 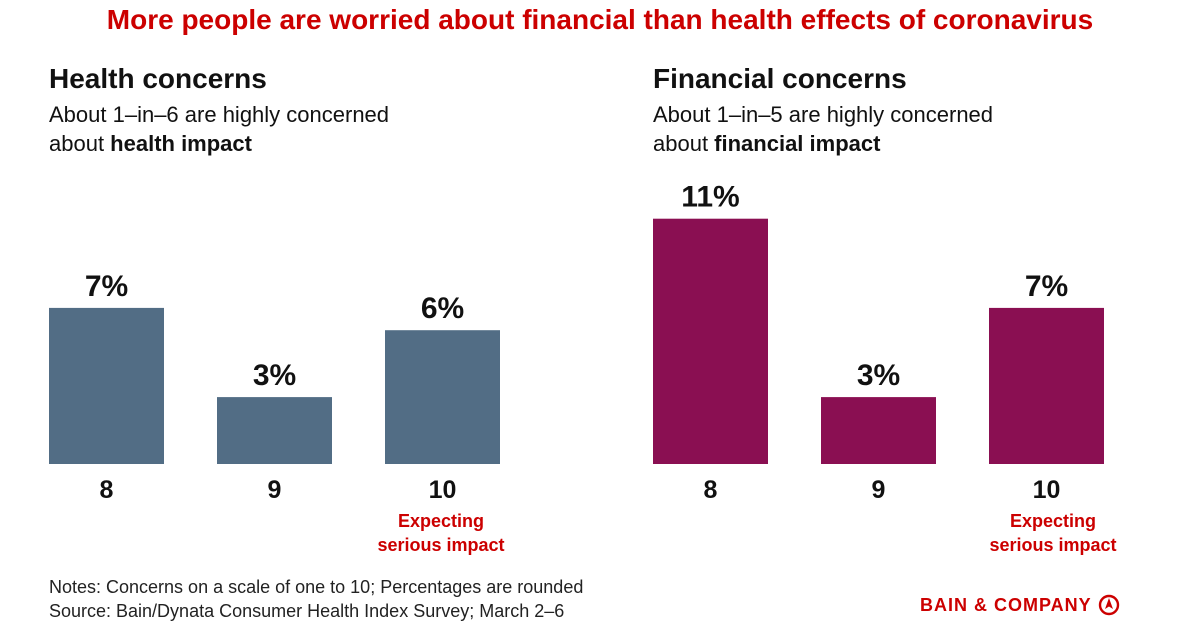 What do you see at coordinates (181, 143) in the screenshot?
I see `health-subtitle-bold: health impact` at bounding box center [181, 143].